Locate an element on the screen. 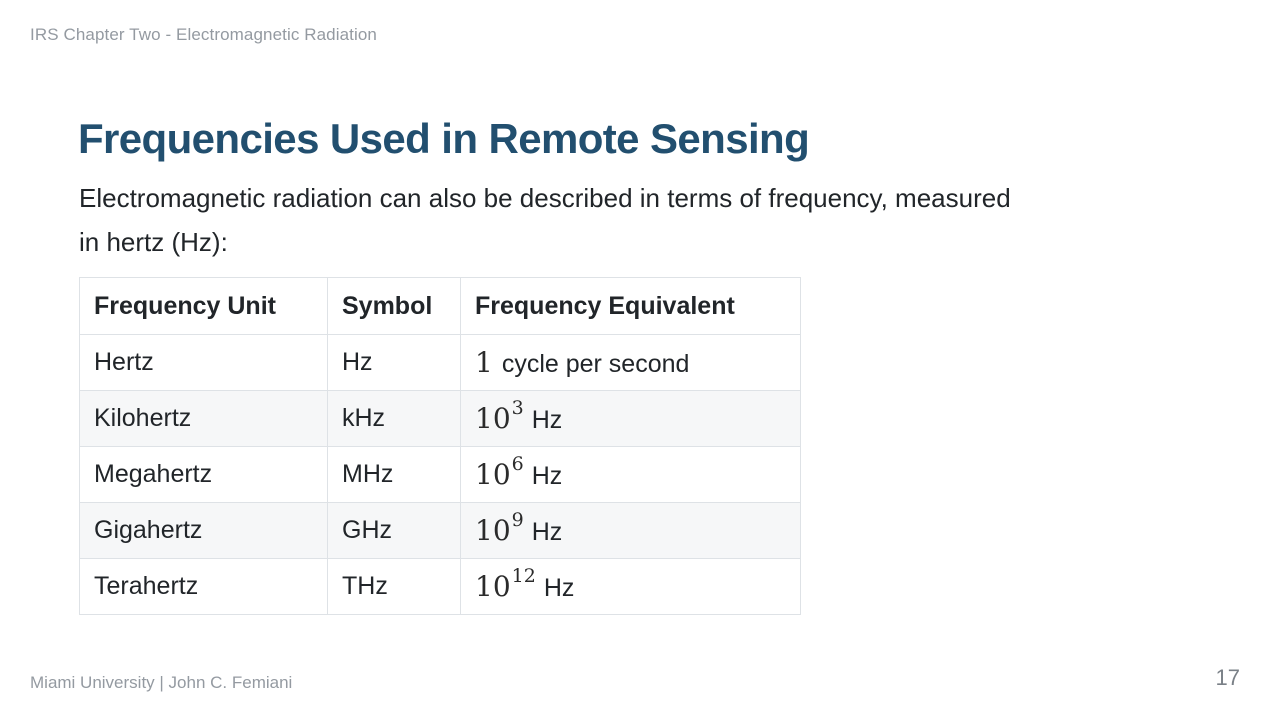  cell-equivalent: 103 Hz is located at coordinates (630, 418).